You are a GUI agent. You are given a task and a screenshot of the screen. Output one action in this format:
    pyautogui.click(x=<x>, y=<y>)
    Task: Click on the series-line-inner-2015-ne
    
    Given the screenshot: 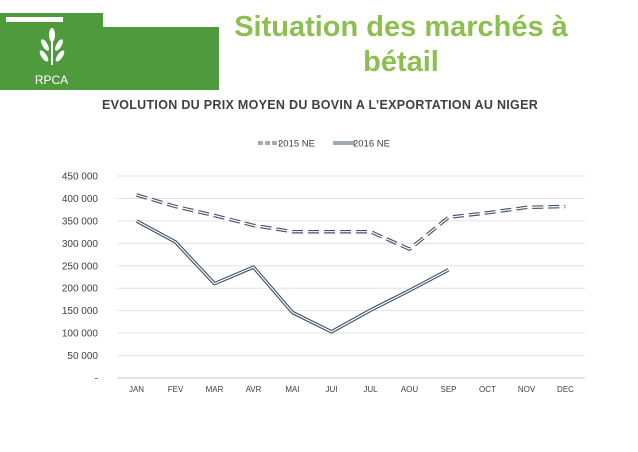 What is the action you would take?
    pyautogui.click(x=351, y=222)
    